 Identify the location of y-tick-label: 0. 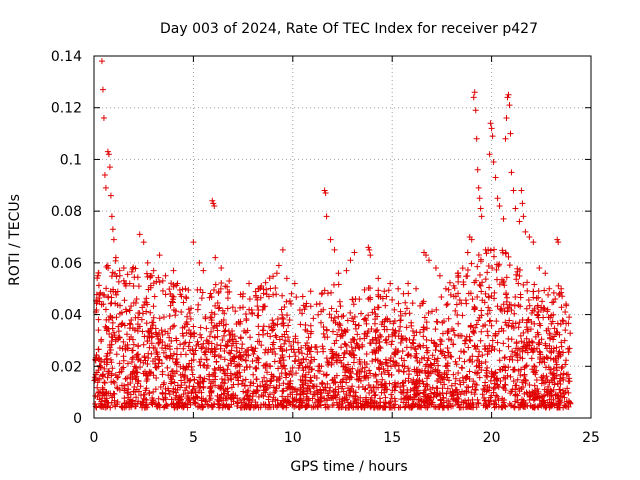
(77, 419).